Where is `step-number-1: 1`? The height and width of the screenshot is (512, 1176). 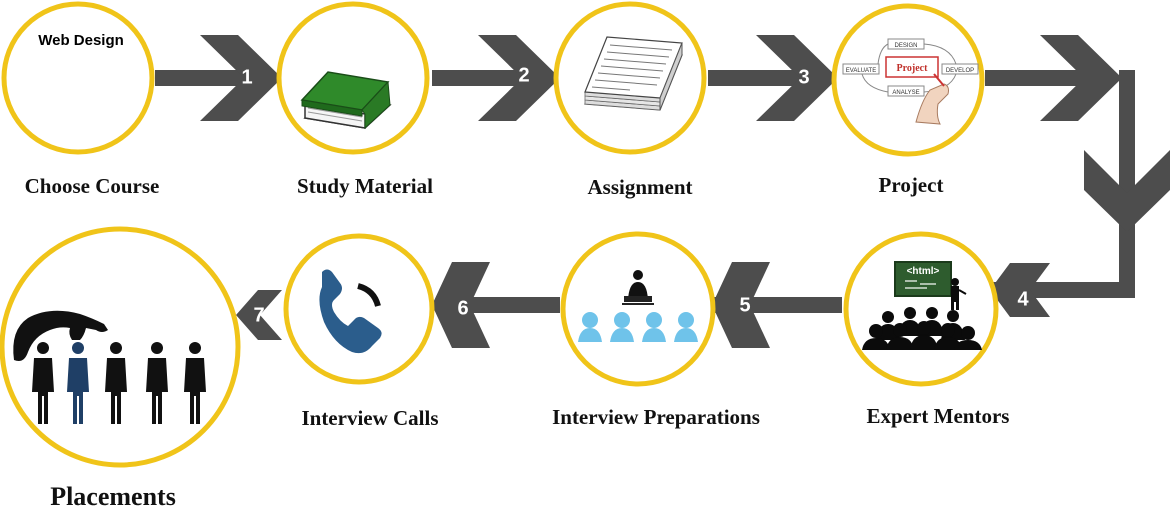
step-number-1: 1 is located at coordinates (247, 77).